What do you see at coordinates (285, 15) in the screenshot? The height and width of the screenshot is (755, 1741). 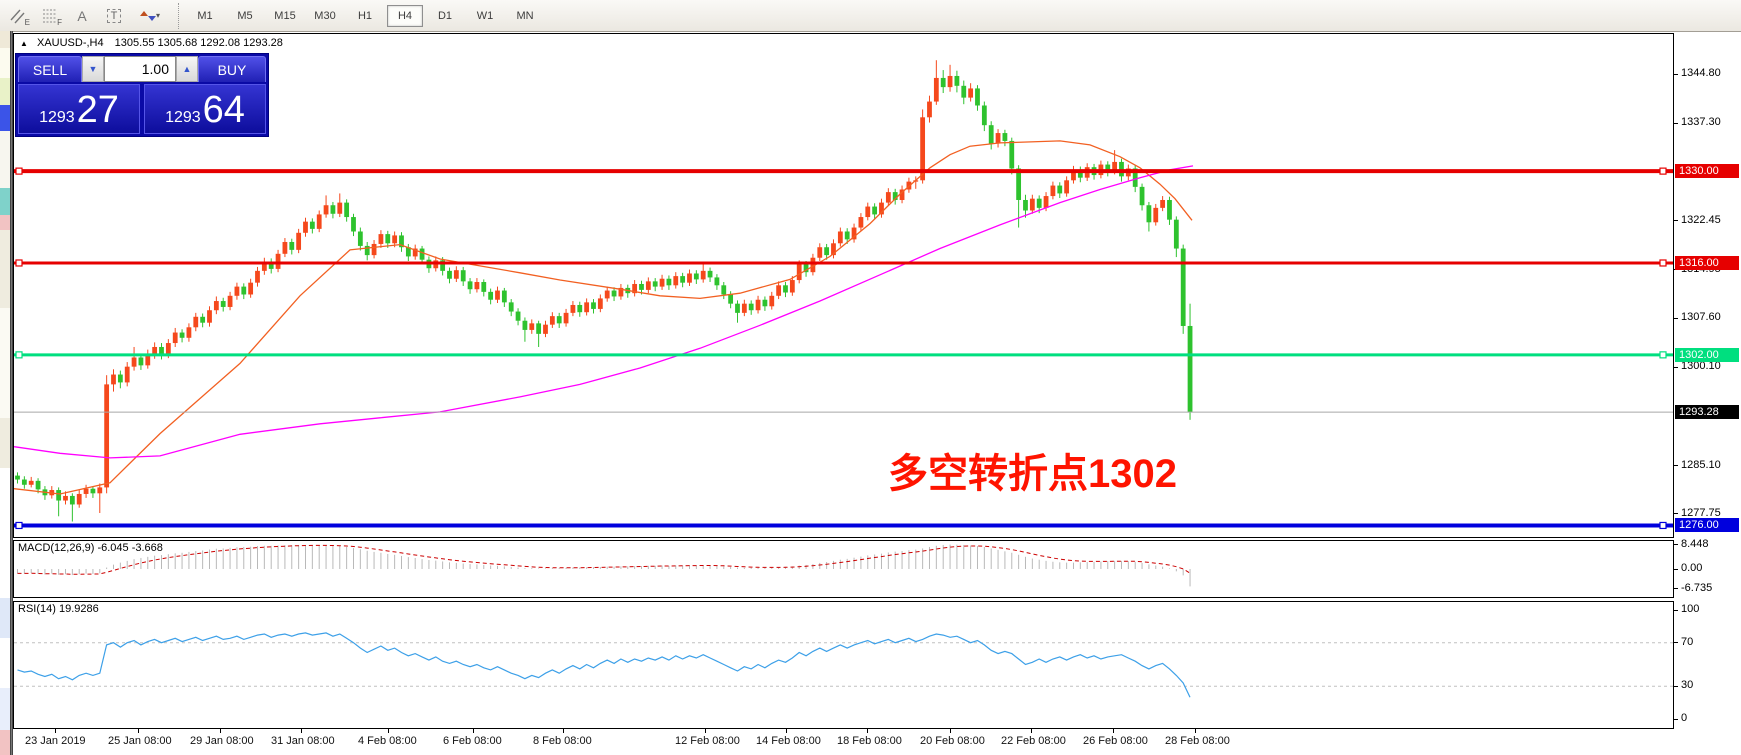 I see `tf-button-M15: M15` at bounding box center [285, 15].